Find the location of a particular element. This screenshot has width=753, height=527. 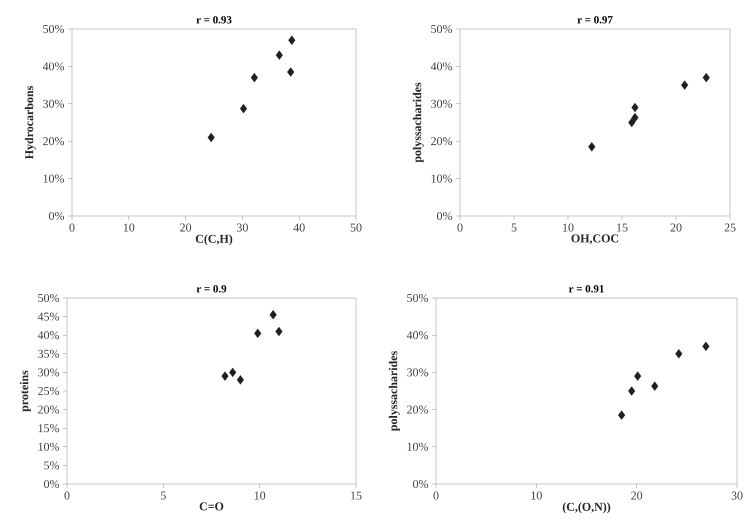

y-tick-label: 35% is located at coordinates (49, 354).